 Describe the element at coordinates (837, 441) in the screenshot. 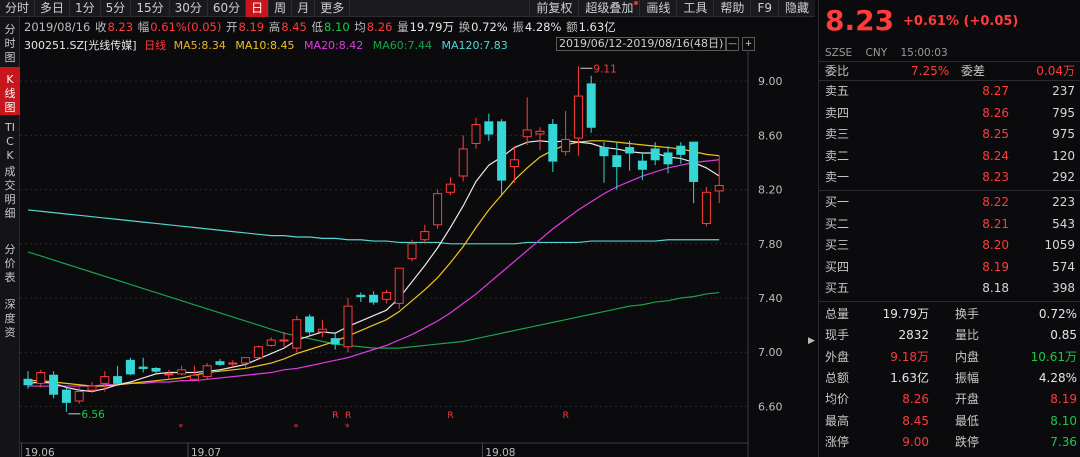

I see `stat-label: 涨停` at that location.